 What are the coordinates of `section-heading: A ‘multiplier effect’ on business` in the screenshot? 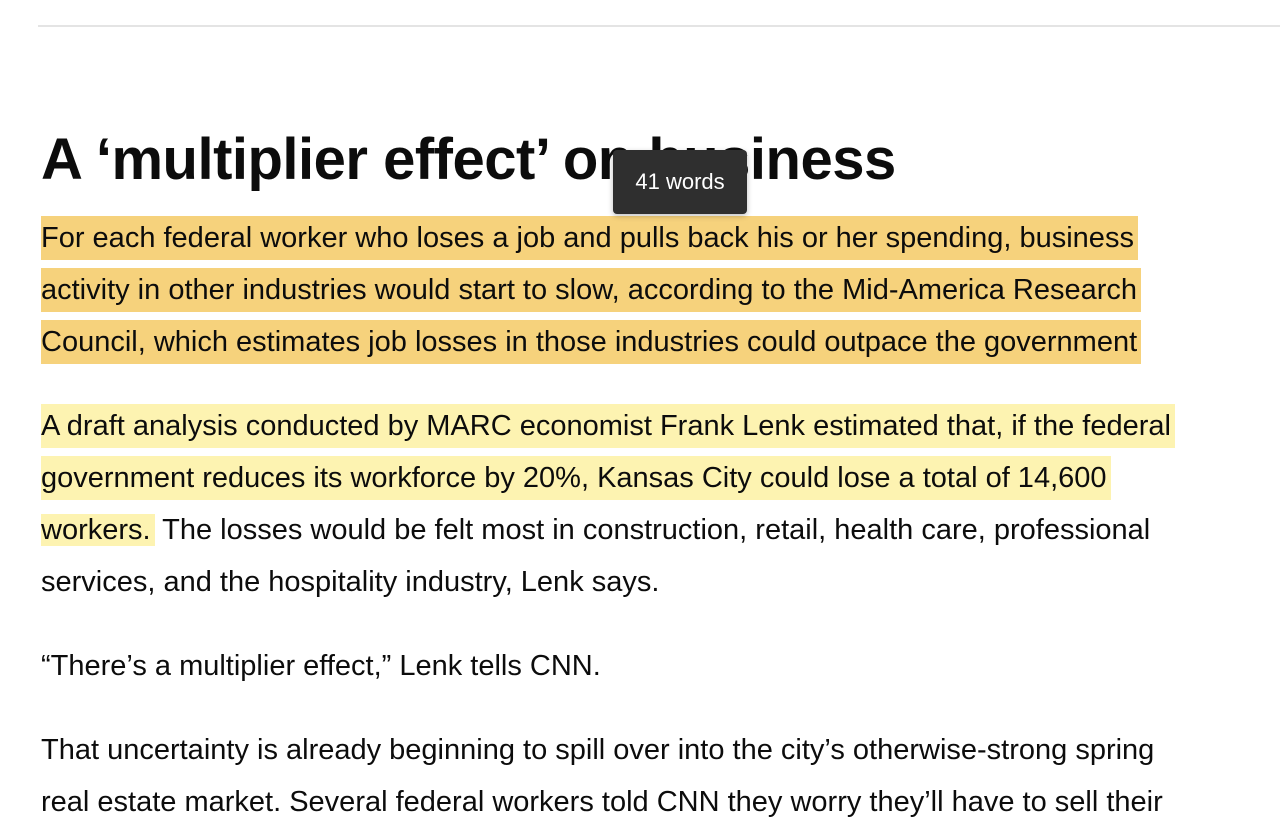 It's located at (468, 159).